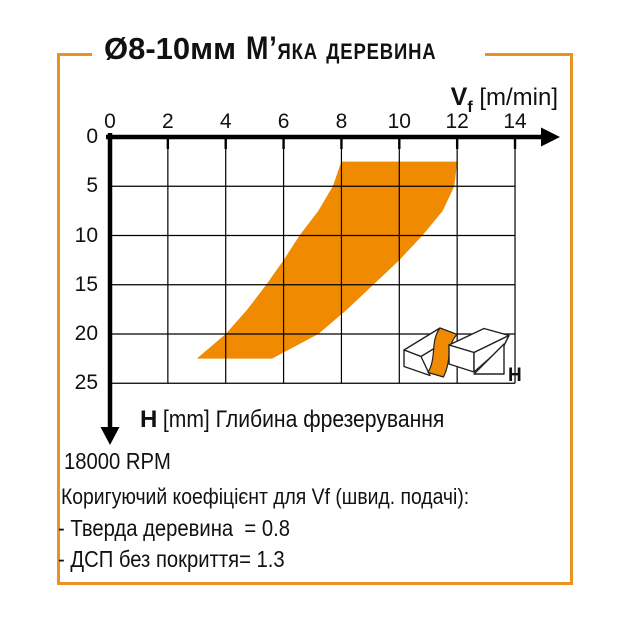 This screenshot has height=630, width=630. Describe the element at coordinates (283, 121) in the screenshot. I see `x-tick-label: 6` at that location.